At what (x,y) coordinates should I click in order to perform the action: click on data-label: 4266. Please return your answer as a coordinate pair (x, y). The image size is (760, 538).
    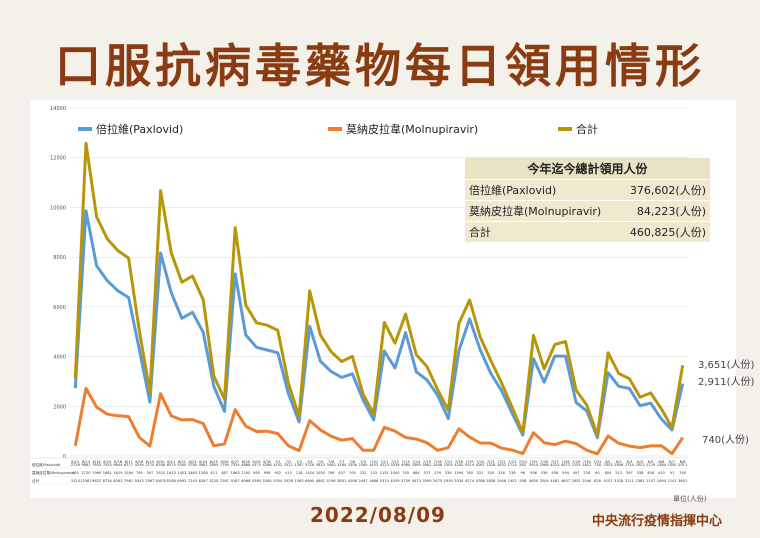
    Looking at the image, I should click on (268, 465).